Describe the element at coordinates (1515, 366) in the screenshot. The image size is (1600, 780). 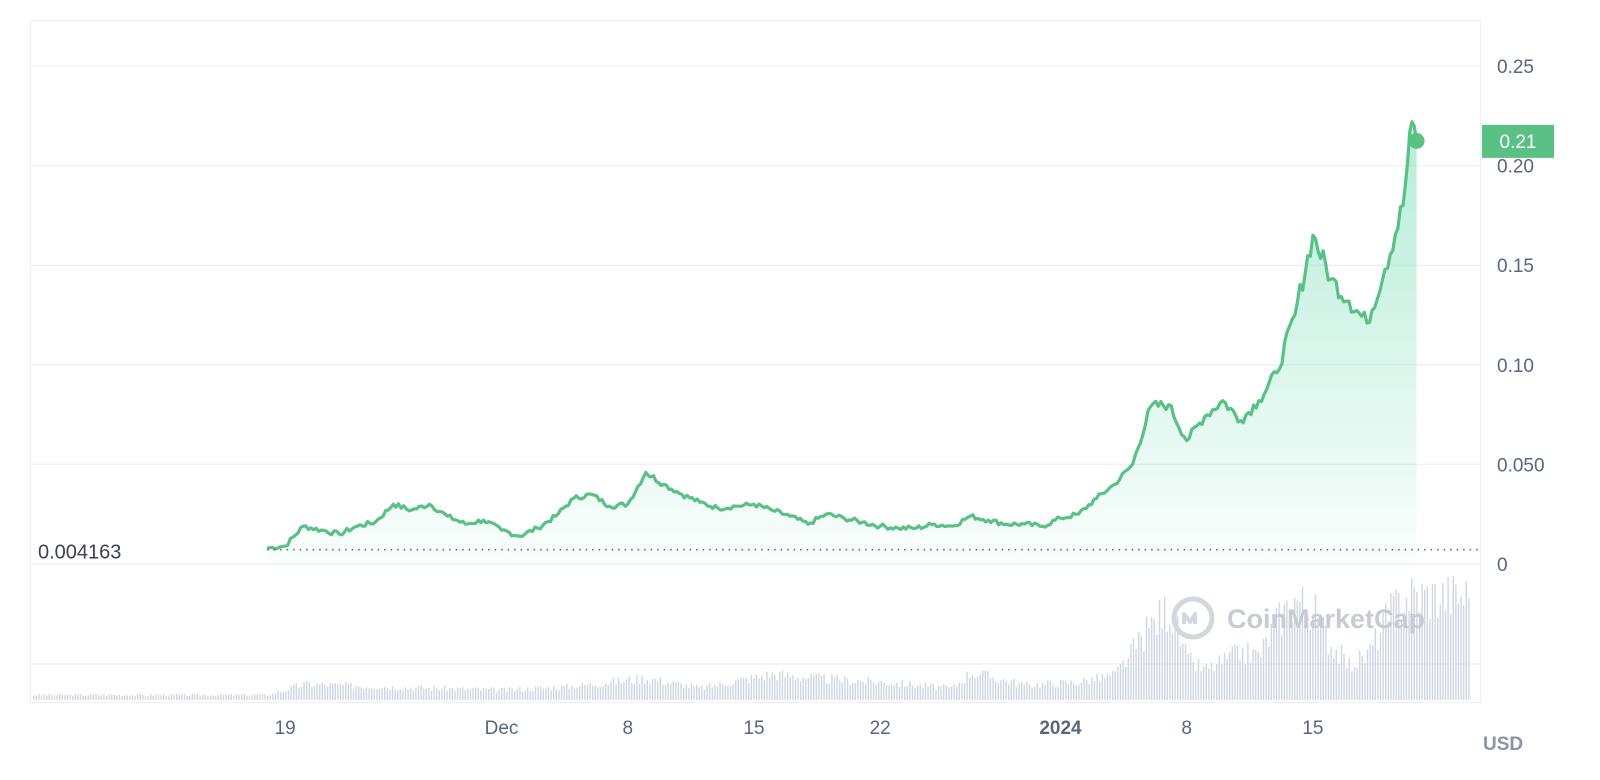
I see `y-tick-label: 0.10` at that location.